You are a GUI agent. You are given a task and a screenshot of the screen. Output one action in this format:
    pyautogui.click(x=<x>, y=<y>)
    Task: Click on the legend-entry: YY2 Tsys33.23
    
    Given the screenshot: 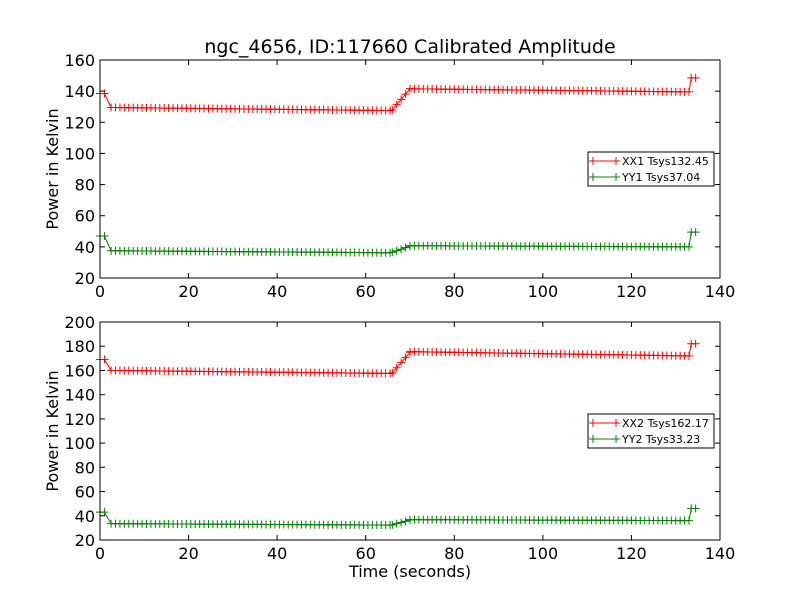 What is the action you would take?
    pyautogui.click(x=644, y=439)
    